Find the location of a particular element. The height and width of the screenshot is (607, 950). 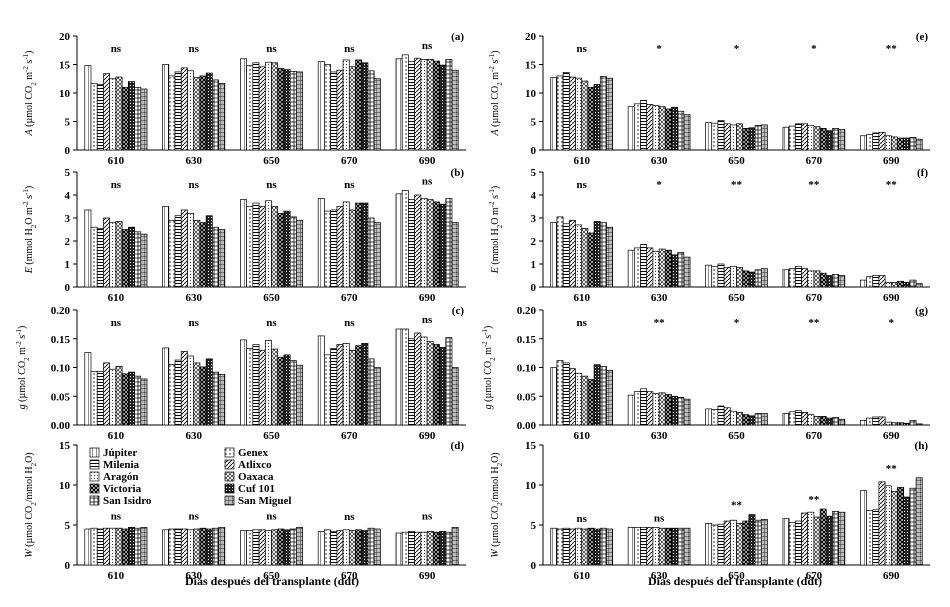

panel-label: (d) is located at coordinates (458, 446).